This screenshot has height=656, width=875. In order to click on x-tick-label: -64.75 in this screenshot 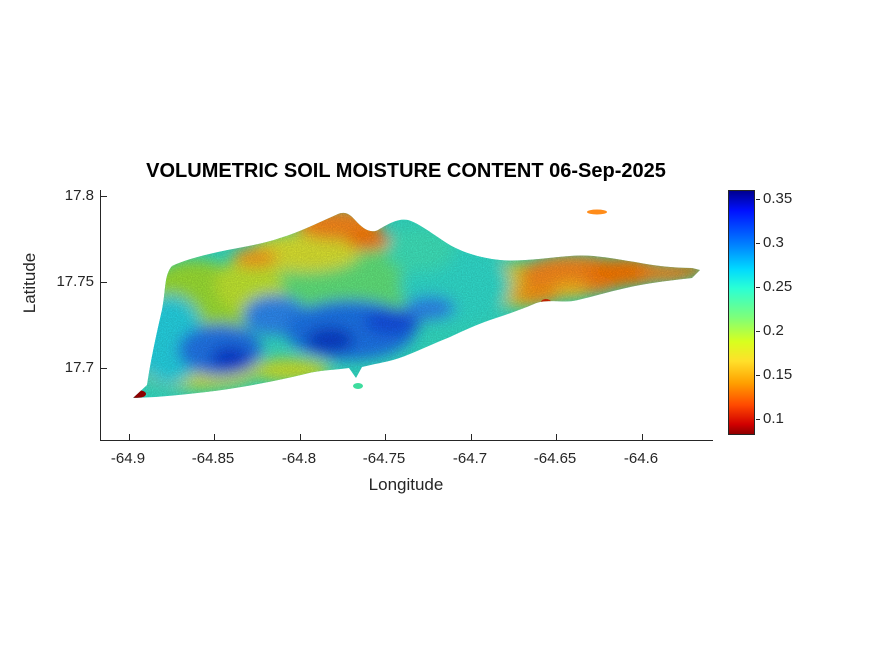, I will do `click(384, 458)`.